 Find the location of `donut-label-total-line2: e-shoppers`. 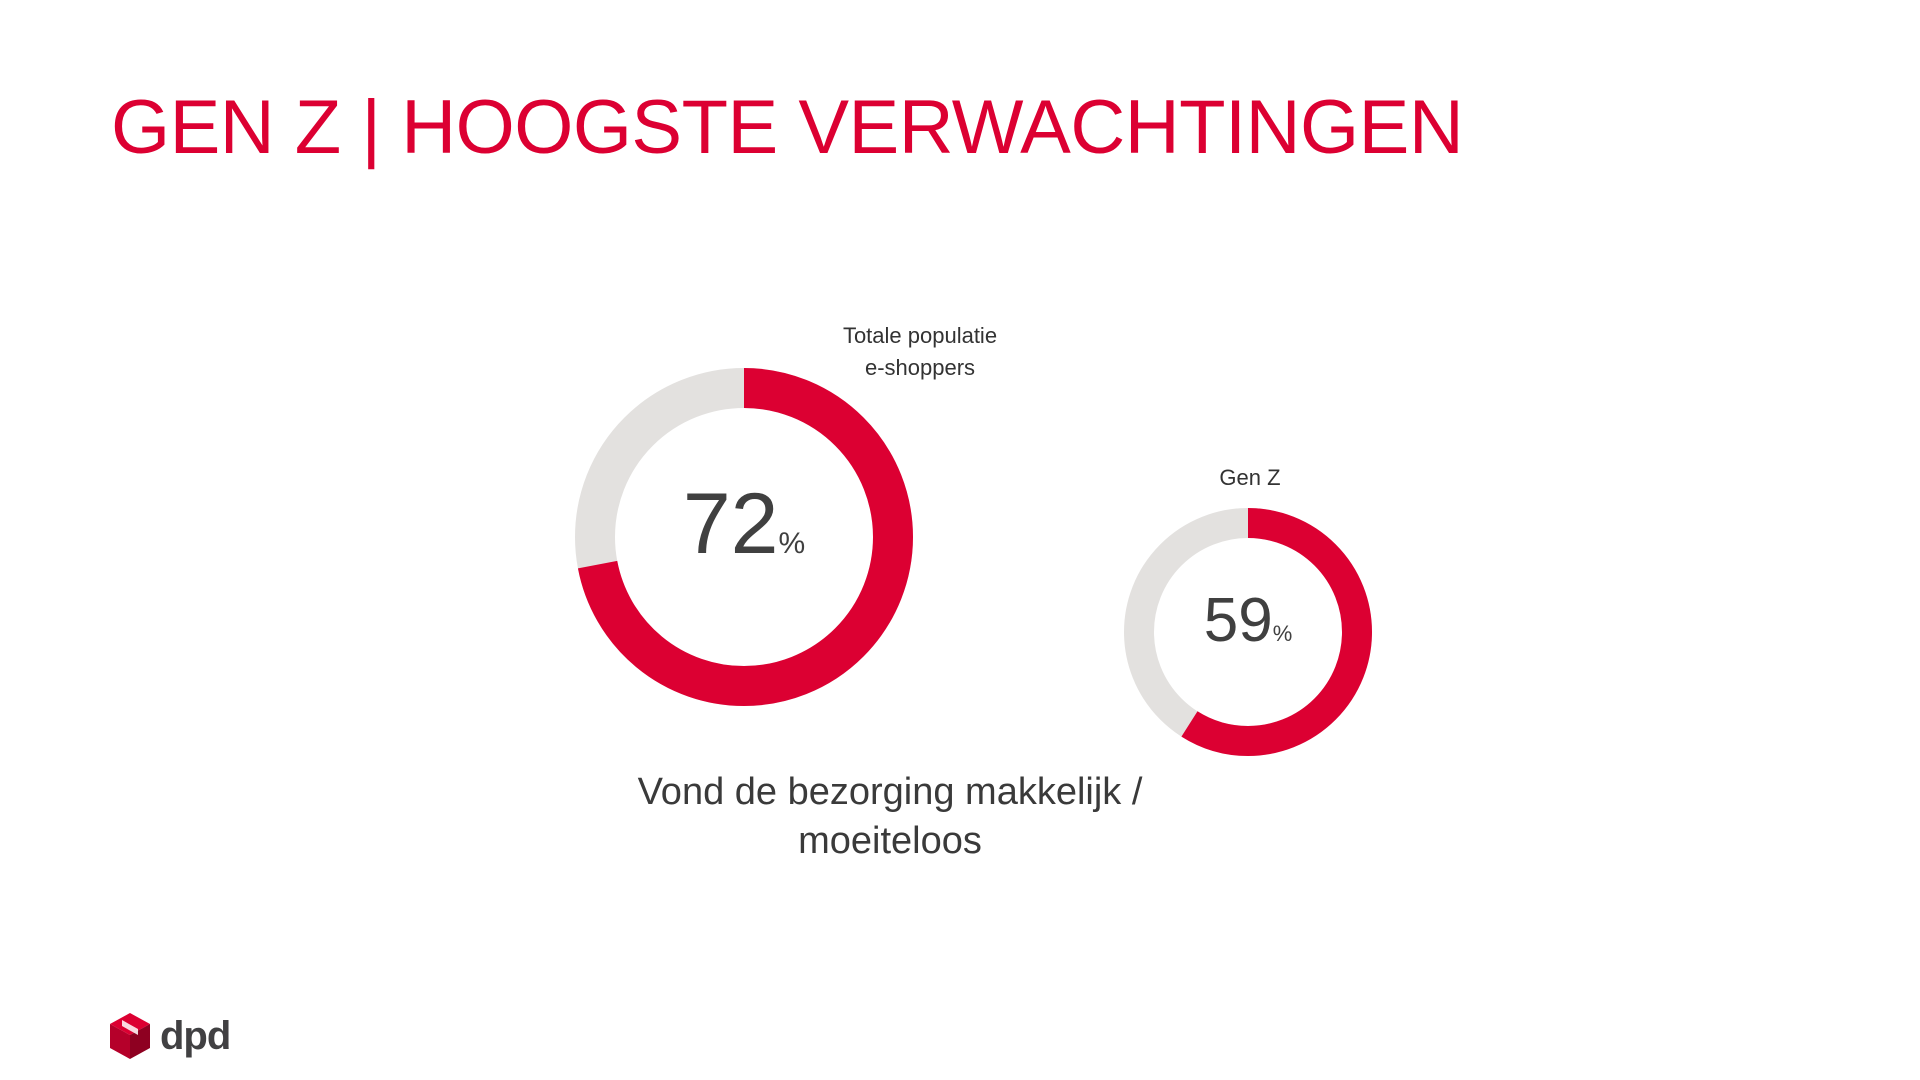

donut-label-total-line2: e-shoppers is located at coordinates (920, 367).